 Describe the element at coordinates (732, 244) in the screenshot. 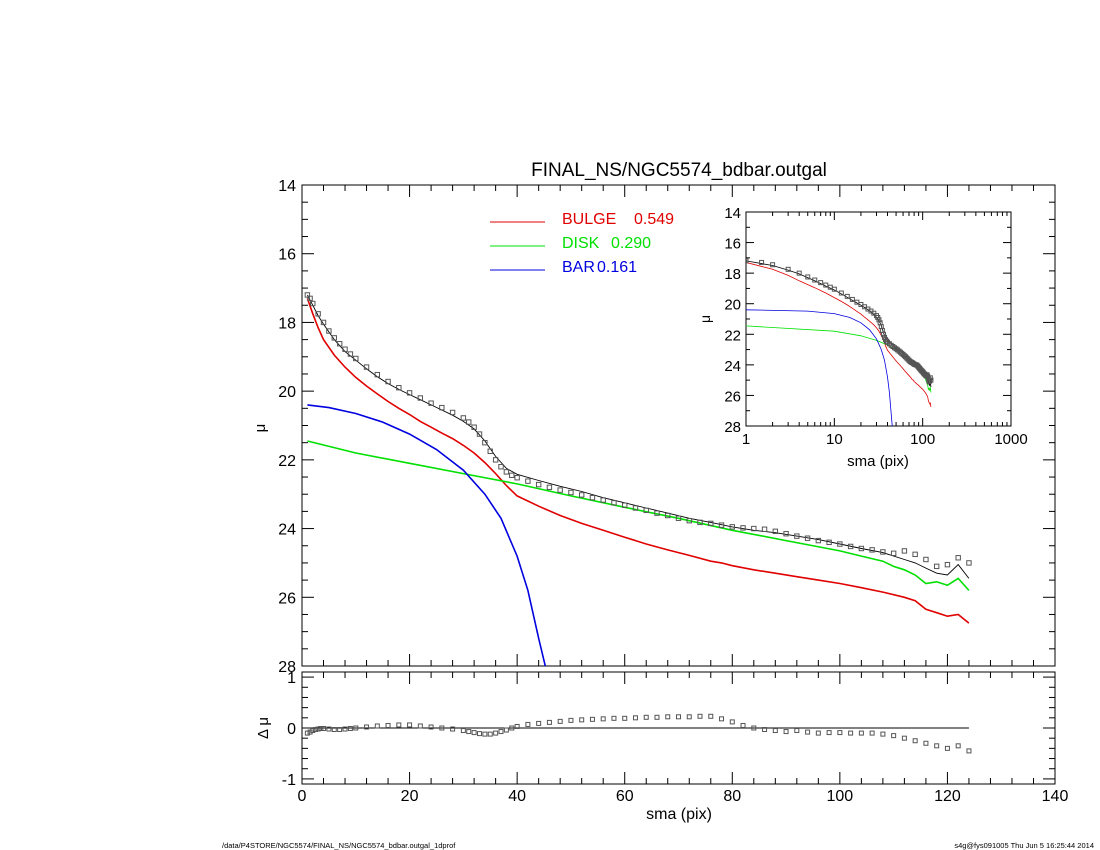

I see `inset-y-tick-label: 16` at that location.